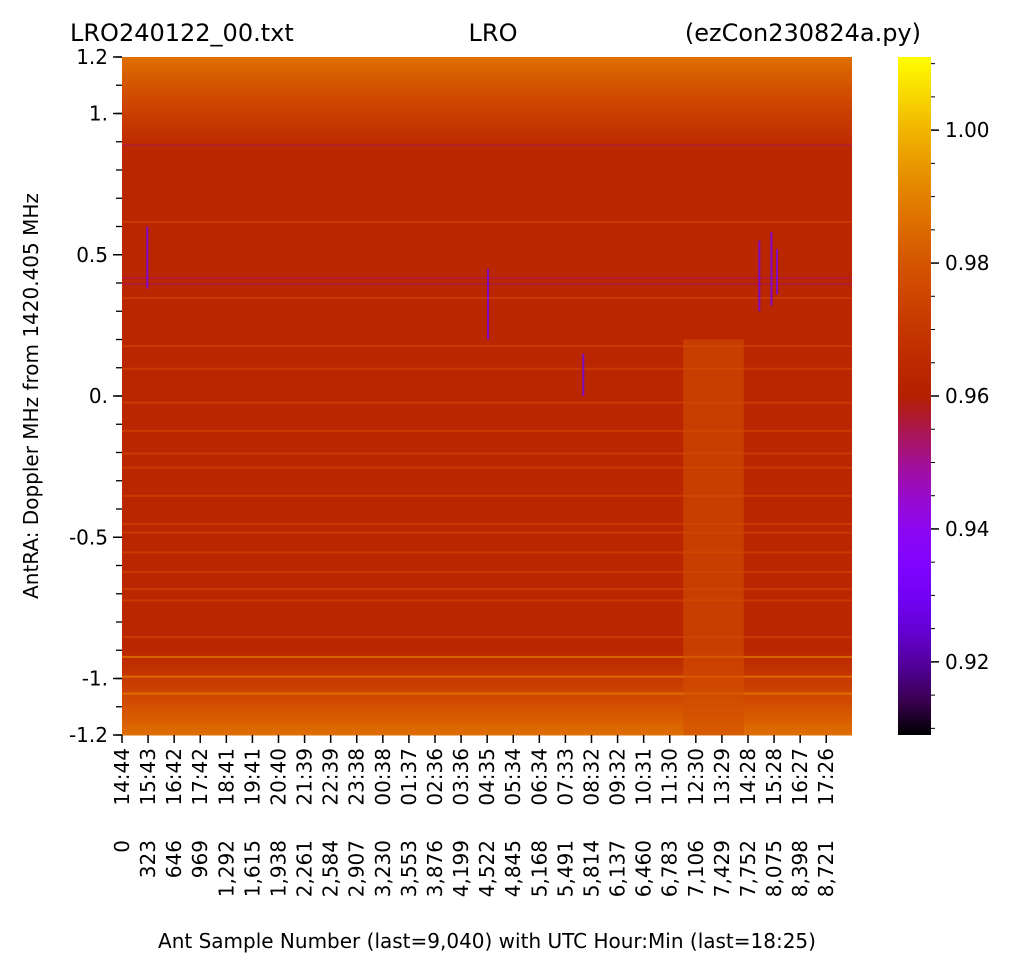 The height and width of the screenshot is (971, 1024). What do you see at coordinates (618, 868) in the screenshot?
I see `x-tick-sample-label: 6,137` at bounding box center [618, 868].